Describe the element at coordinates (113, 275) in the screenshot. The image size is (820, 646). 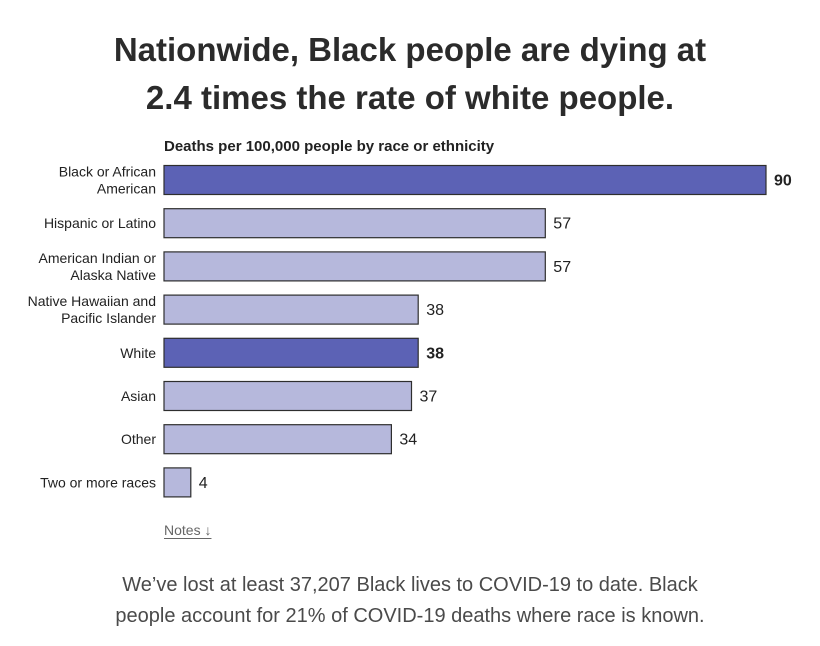
I see `category-label-line: Alaska Native` at that location.